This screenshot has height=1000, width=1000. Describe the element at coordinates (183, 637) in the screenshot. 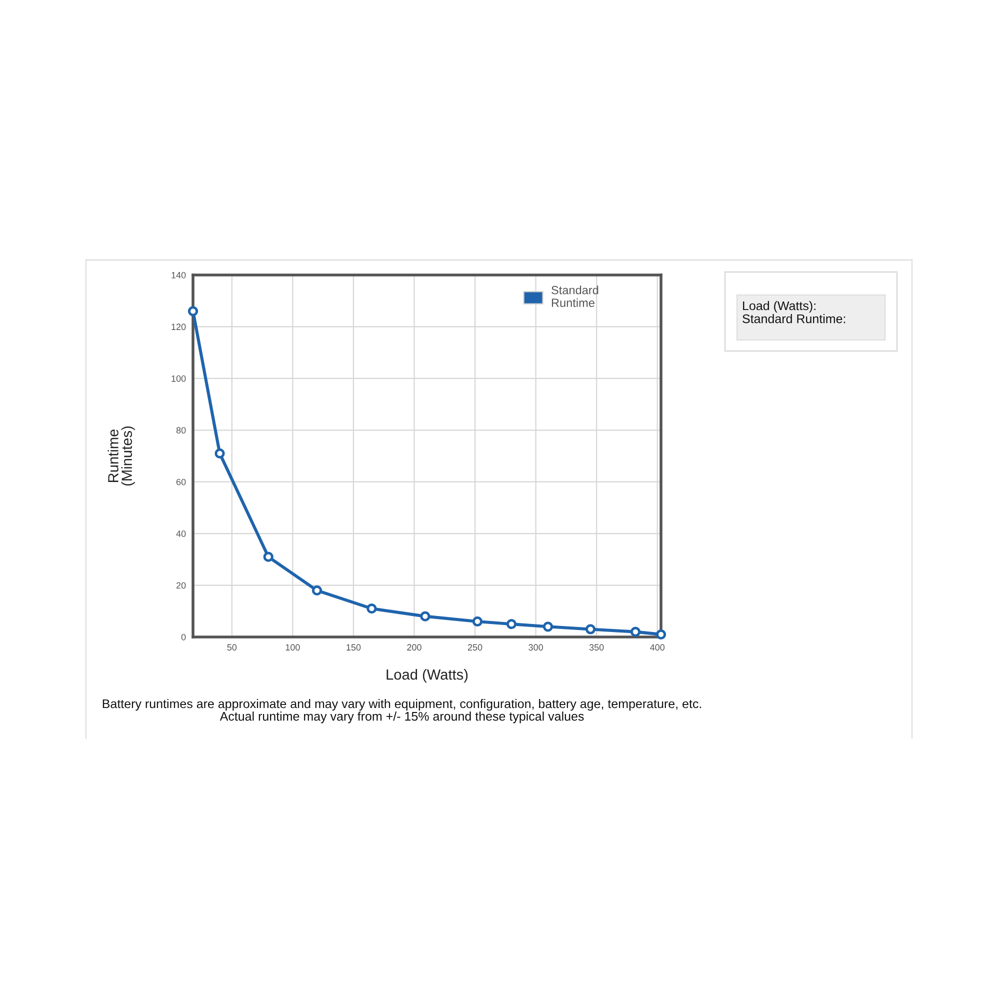

I see `y-tick-label: 0` at that location.